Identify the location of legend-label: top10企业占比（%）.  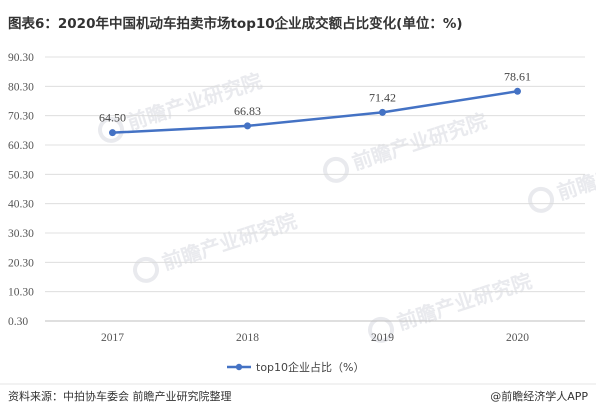
(310, 367).